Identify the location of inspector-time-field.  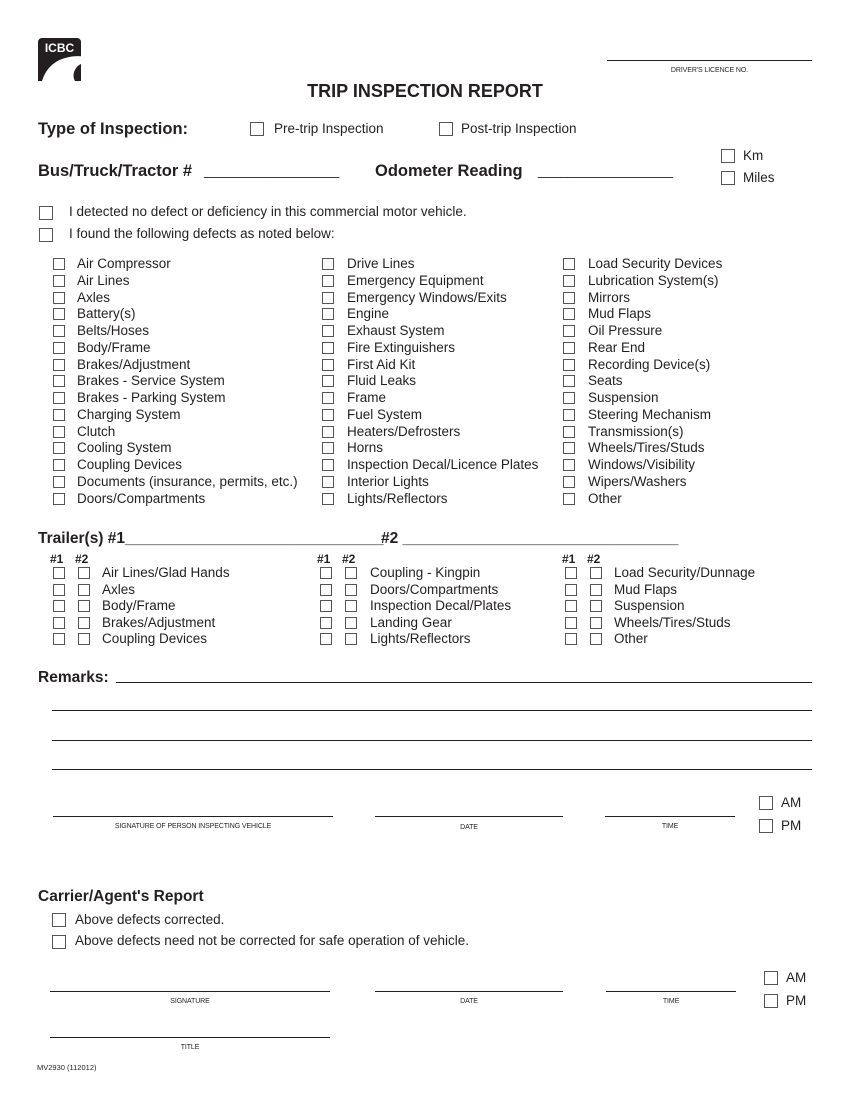
(670, 816).